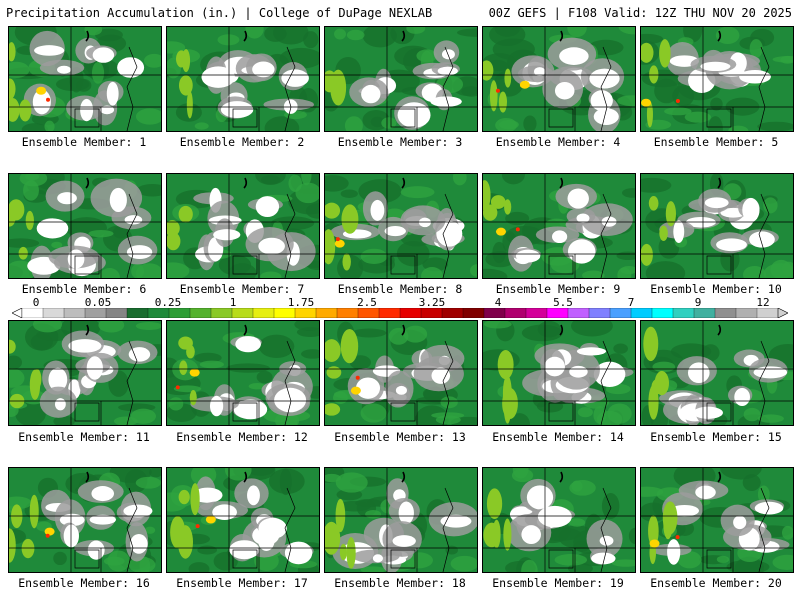 This screenshot has width=800, height=600. Describe the element at coordinates (233, 302) in the screenshot. I see `colorbar-tick-label: 1` at that location.